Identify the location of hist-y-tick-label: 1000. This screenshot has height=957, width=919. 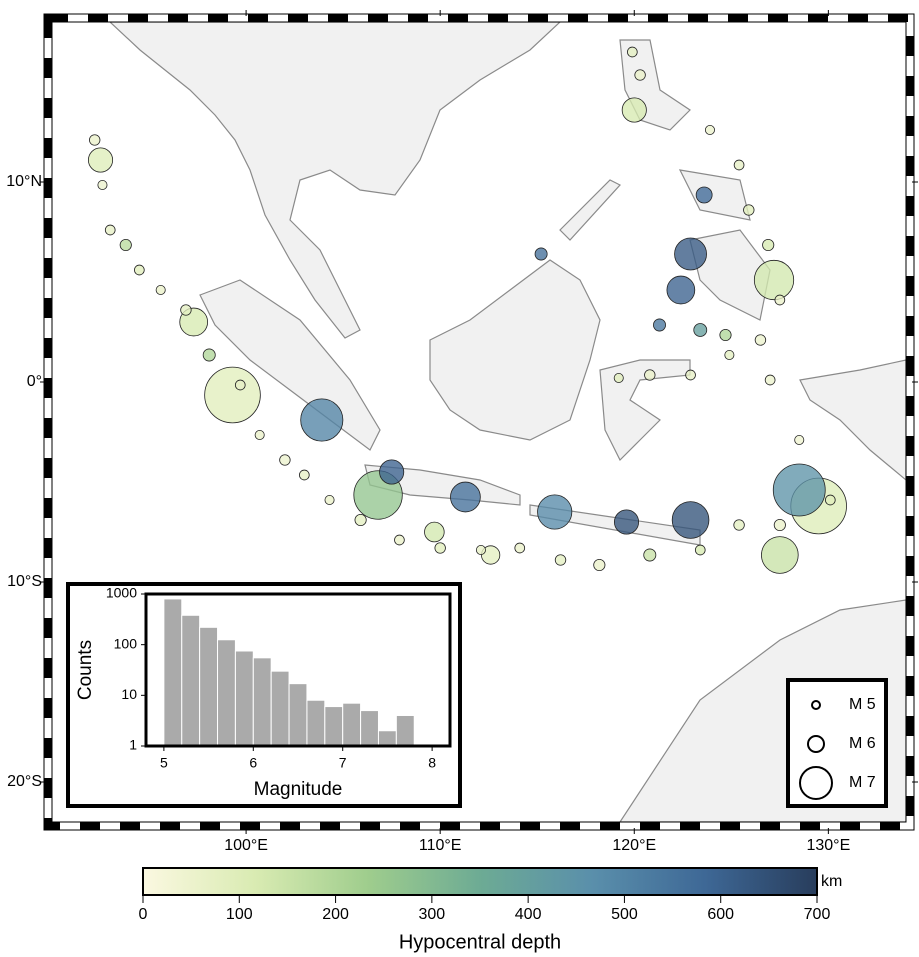
(121, 593).